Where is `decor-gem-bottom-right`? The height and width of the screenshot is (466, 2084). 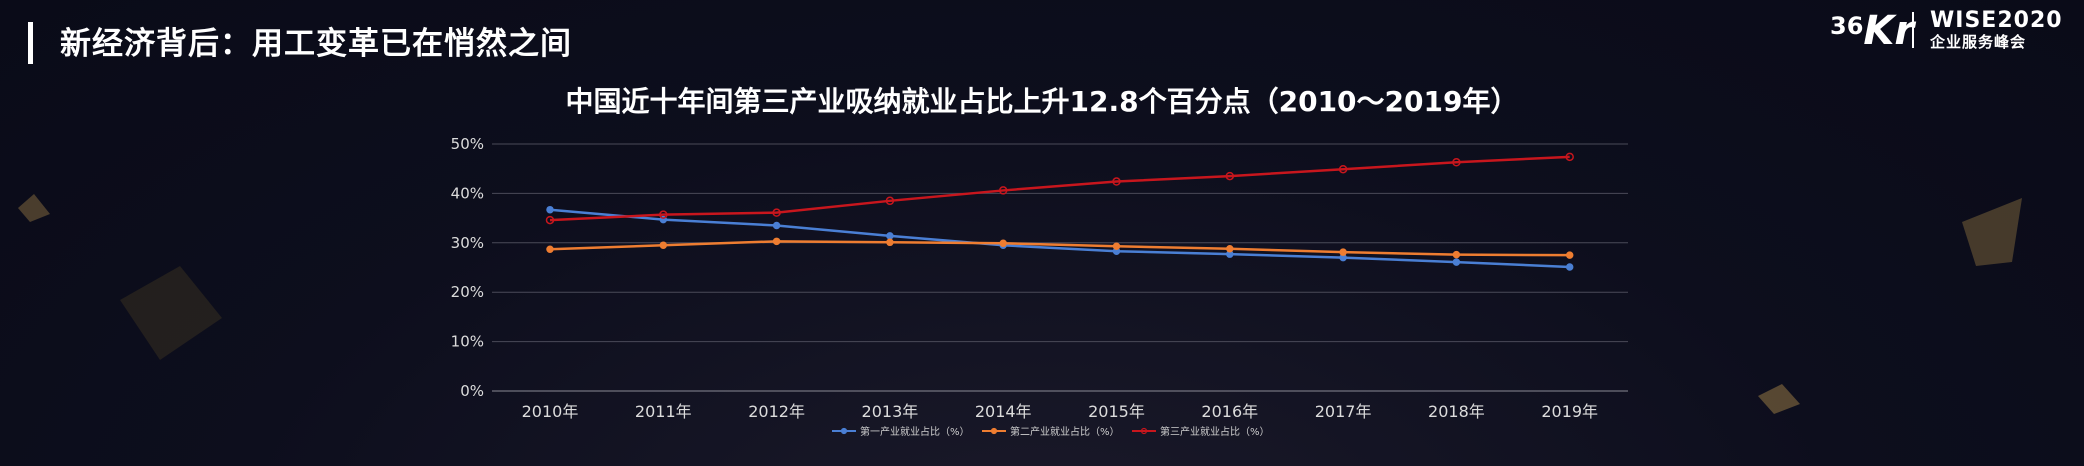
decor-gem-bottom-right is located at coordinates (1779, 399).